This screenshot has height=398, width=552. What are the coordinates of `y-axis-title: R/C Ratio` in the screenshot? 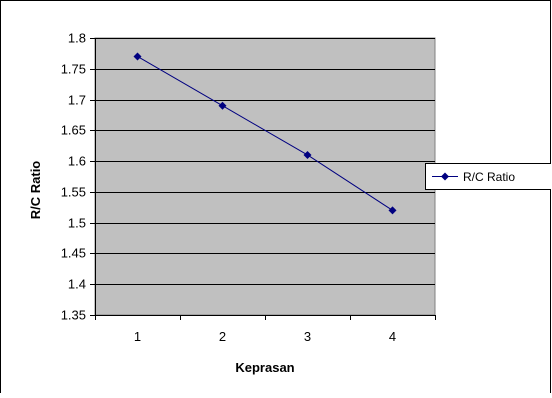 It's located at (35, 190).